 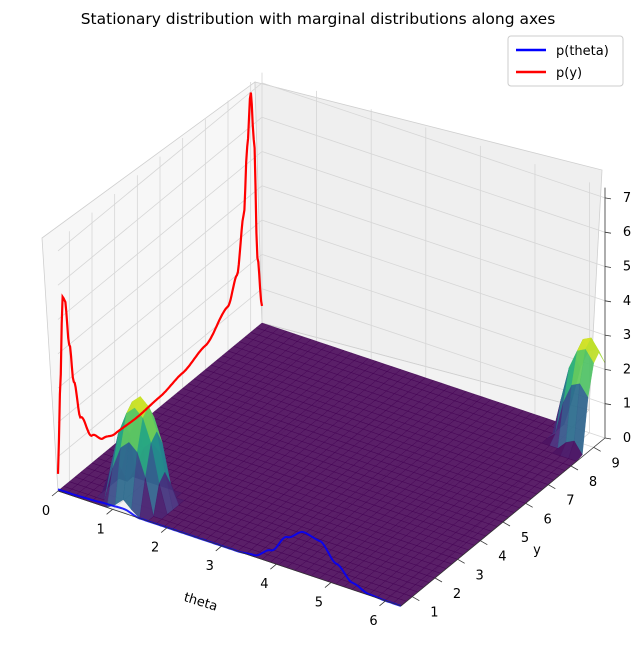 I want to click on z-tick-label: 3, so click(x=627, y=335).